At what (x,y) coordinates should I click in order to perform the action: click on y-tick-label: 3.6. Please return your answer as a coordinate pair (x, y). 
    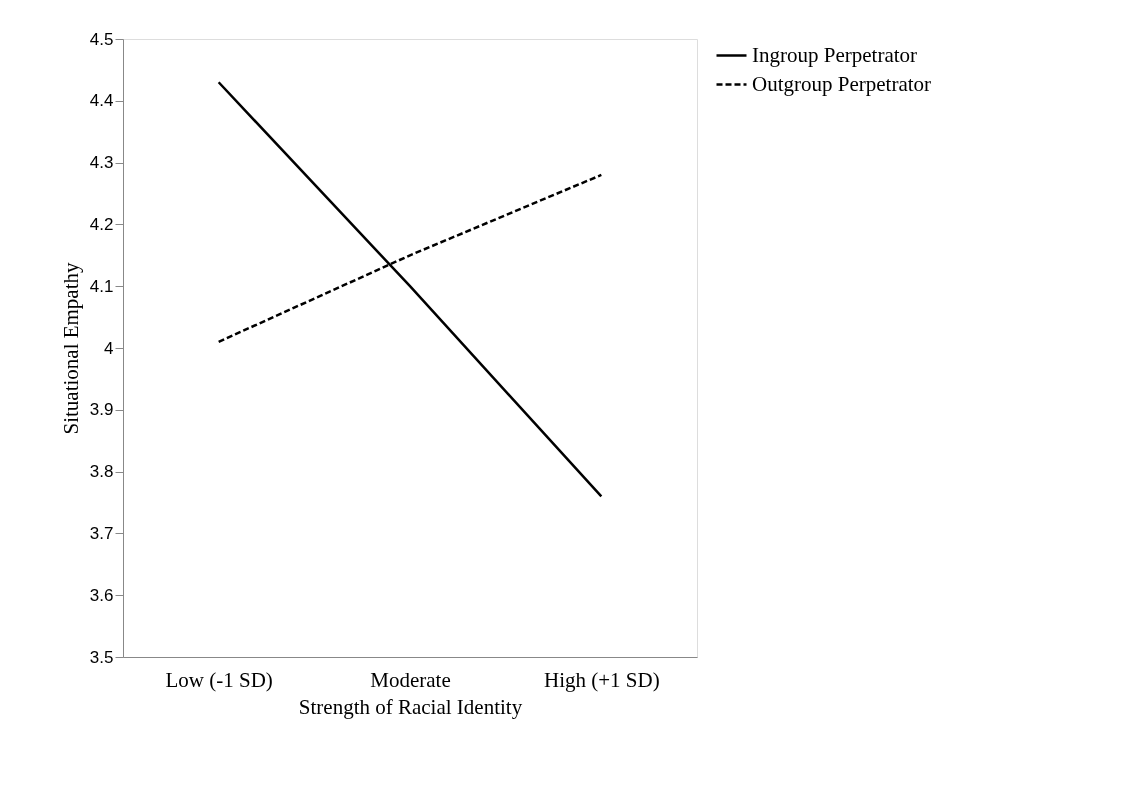
    Looking at the image, I should click on (101, 595).